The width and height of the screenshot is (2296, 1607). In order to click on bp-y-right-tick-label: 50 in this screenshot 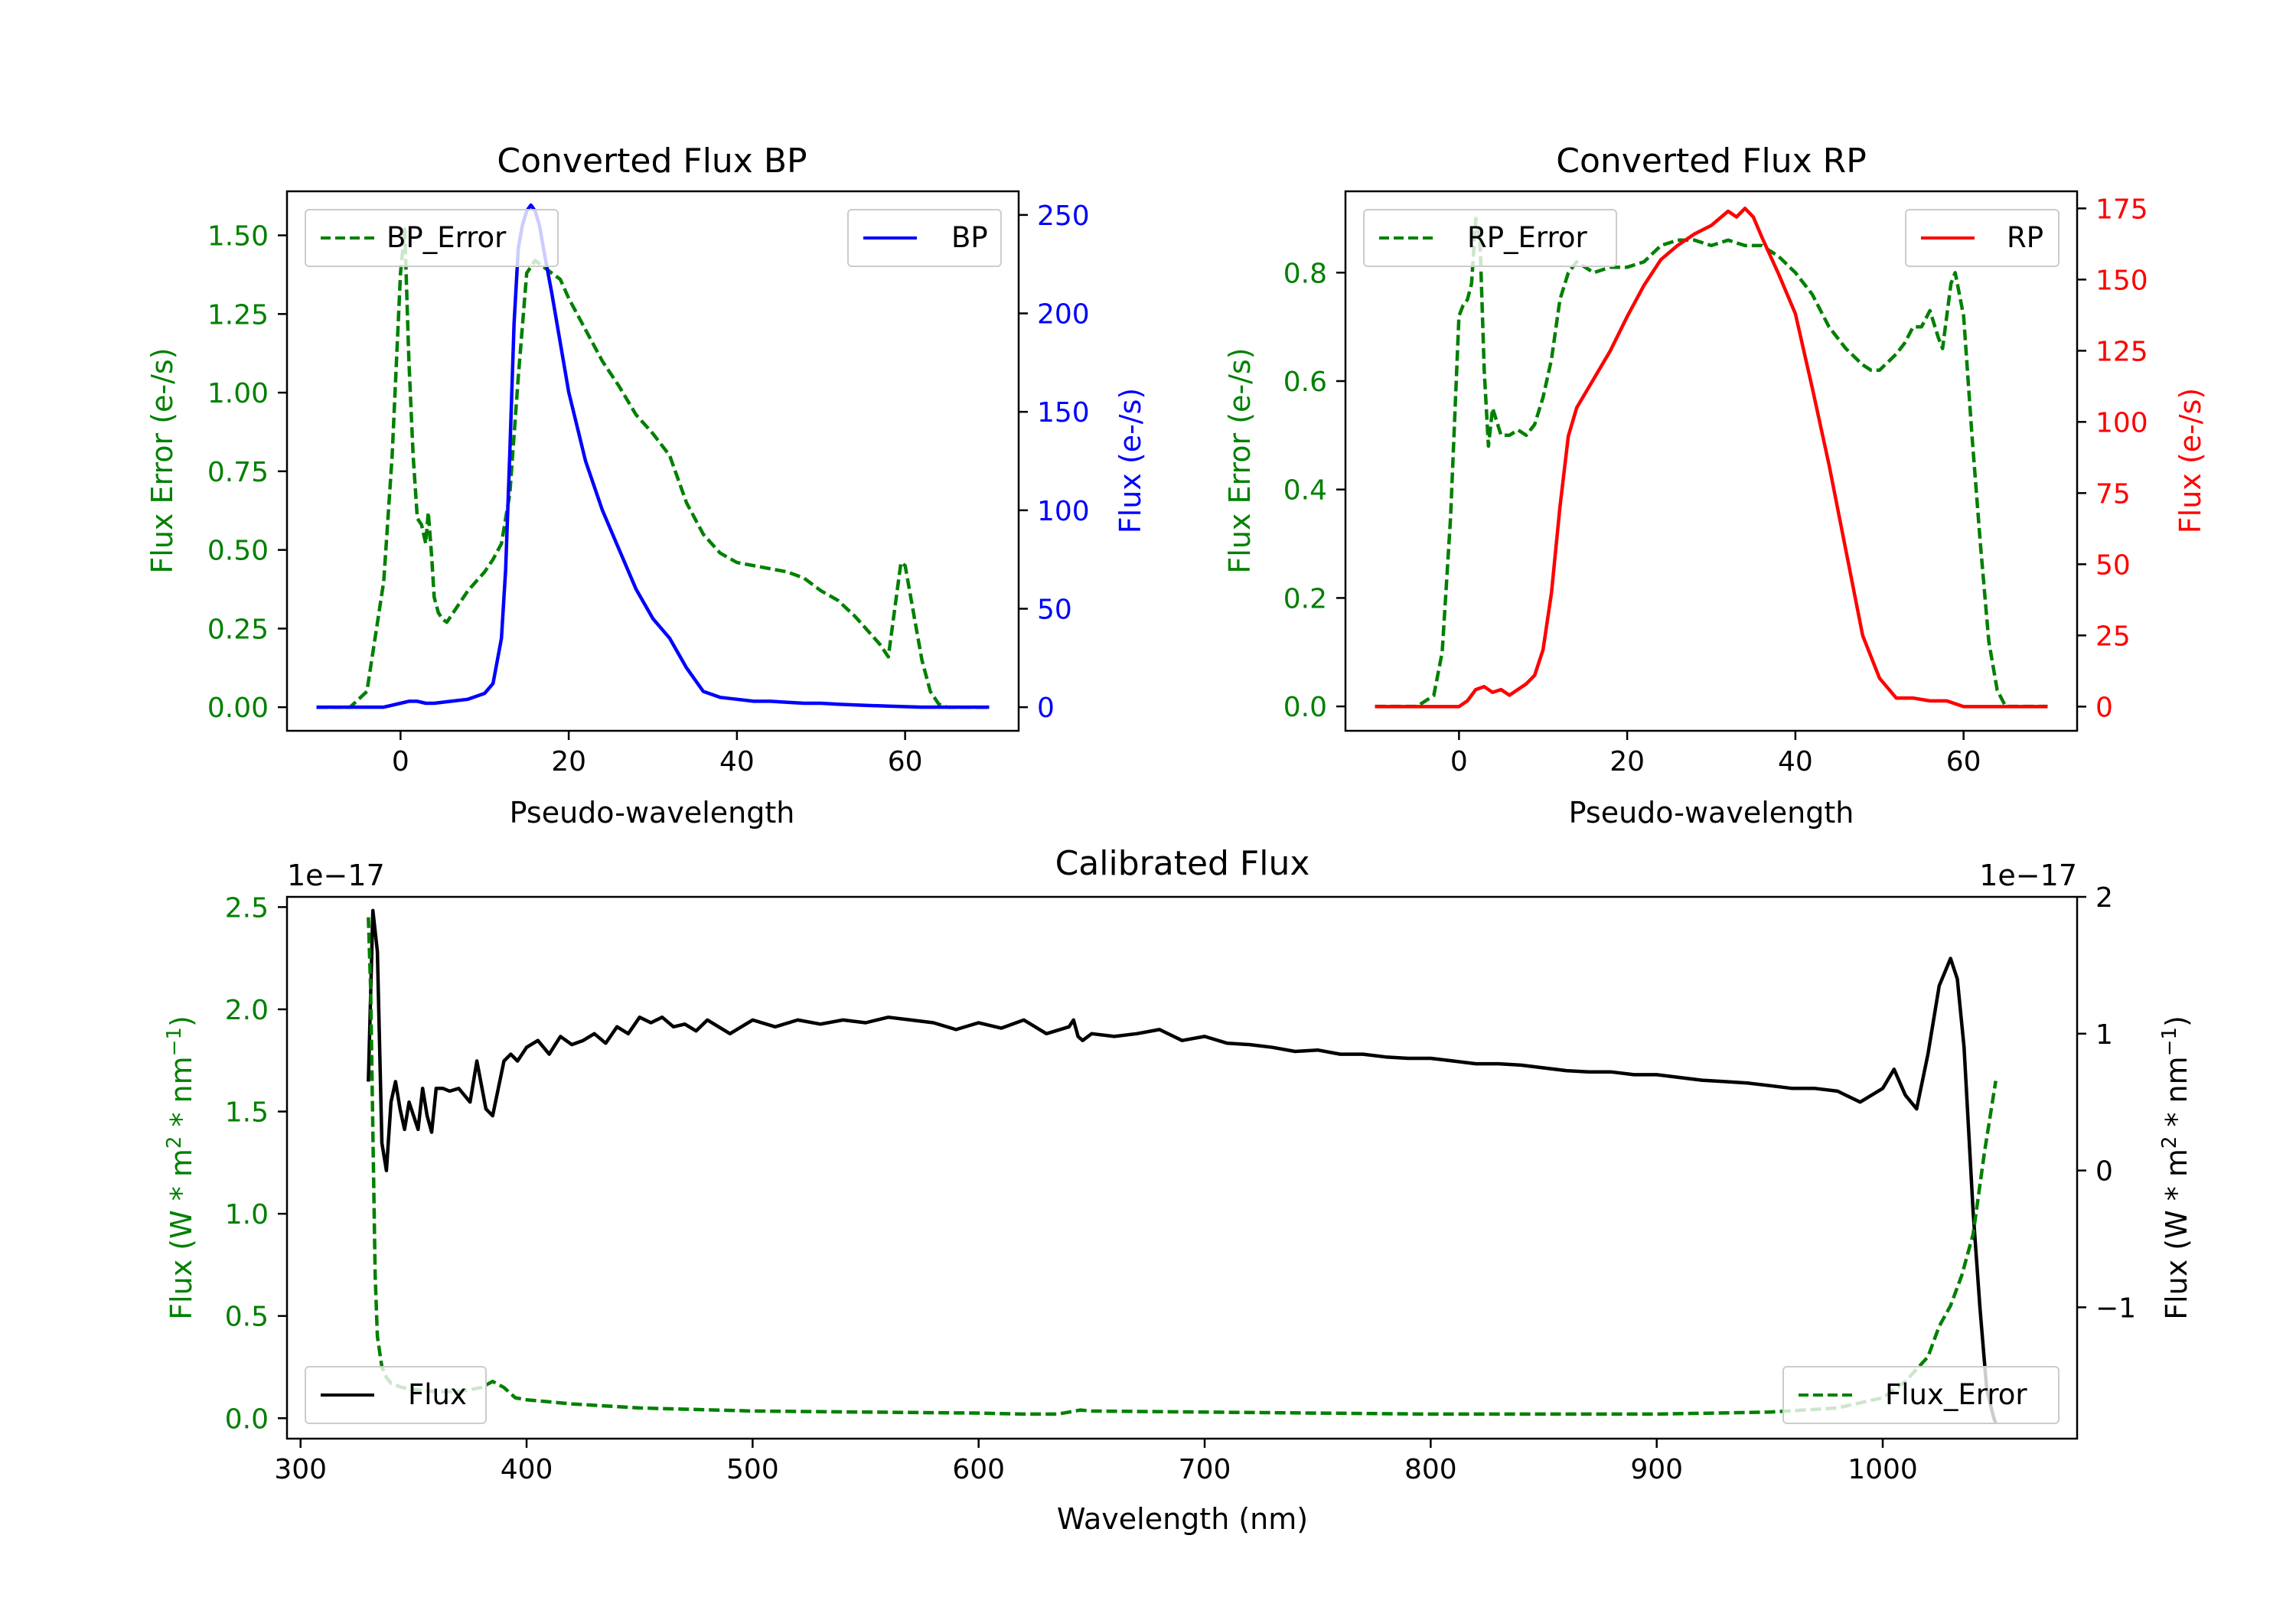, I will do `click(1054, 609)`.